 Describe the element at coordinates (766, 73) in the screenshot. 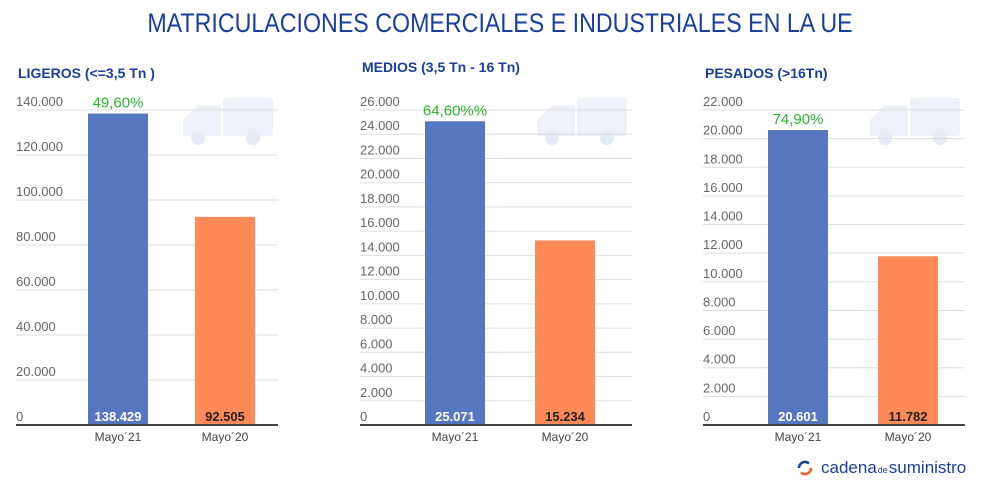

I see `chart-title: PESADOS (>16Tn)` at that location.